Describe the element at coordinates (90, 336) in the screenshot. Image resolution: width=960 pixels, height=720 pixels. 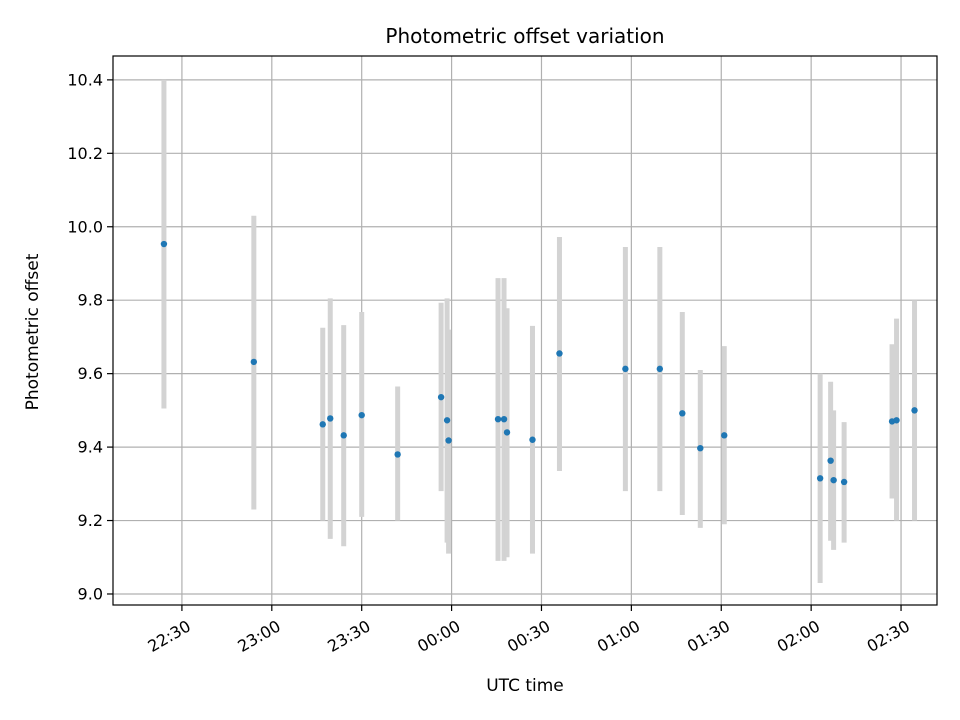
I see `y-axis-ticks: 9.0 9.2 9.4 9.6 9.8 10.0 10.2 10.4` at that location.